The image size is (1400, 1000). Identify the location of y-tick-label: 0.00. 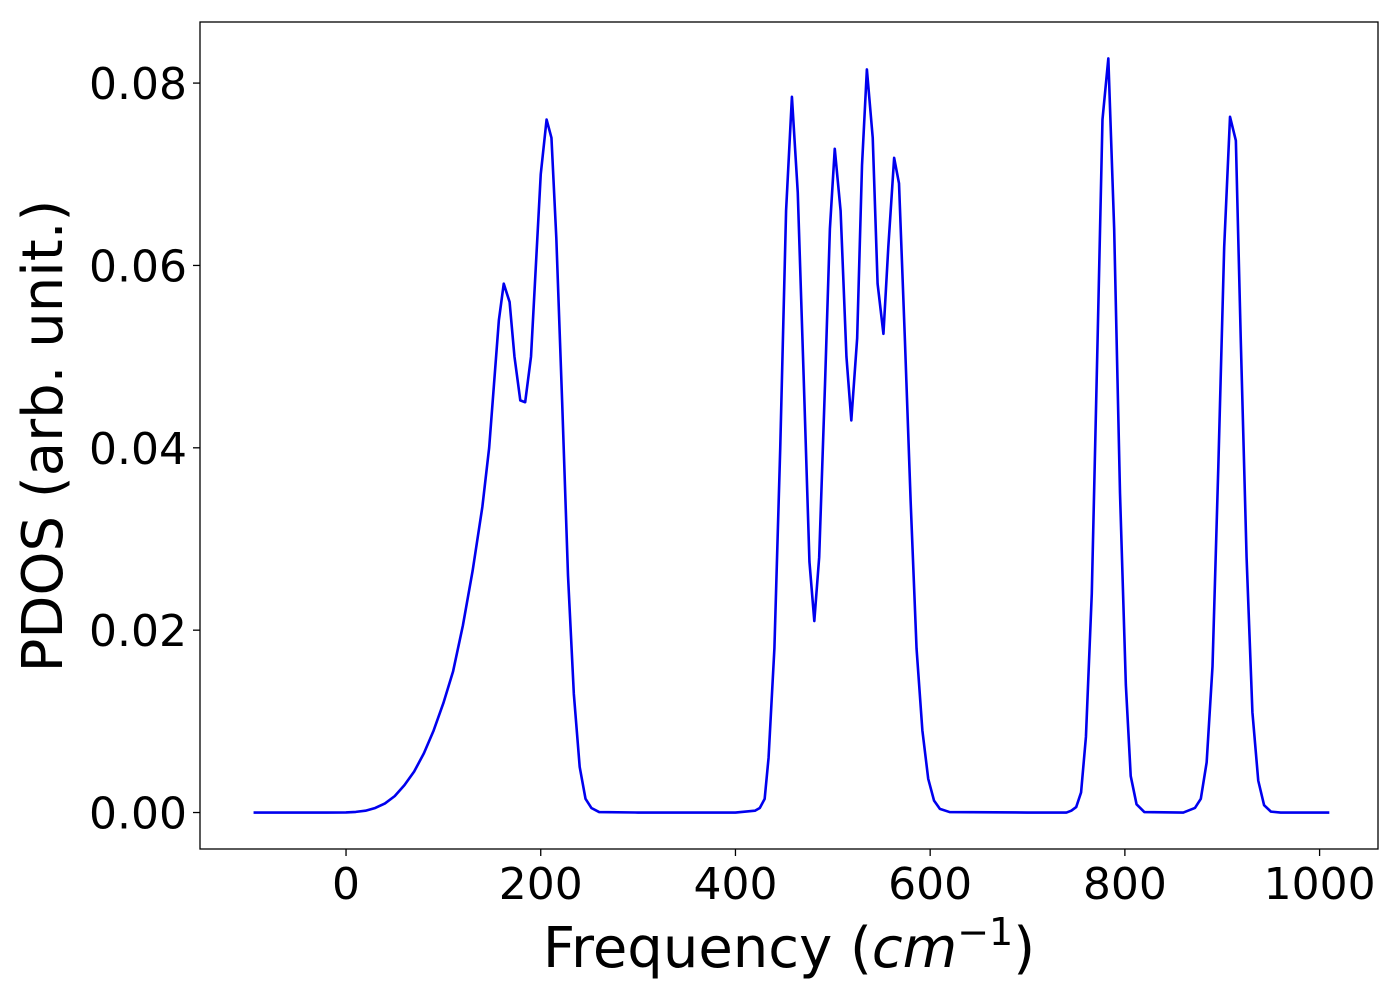
(138, 814).